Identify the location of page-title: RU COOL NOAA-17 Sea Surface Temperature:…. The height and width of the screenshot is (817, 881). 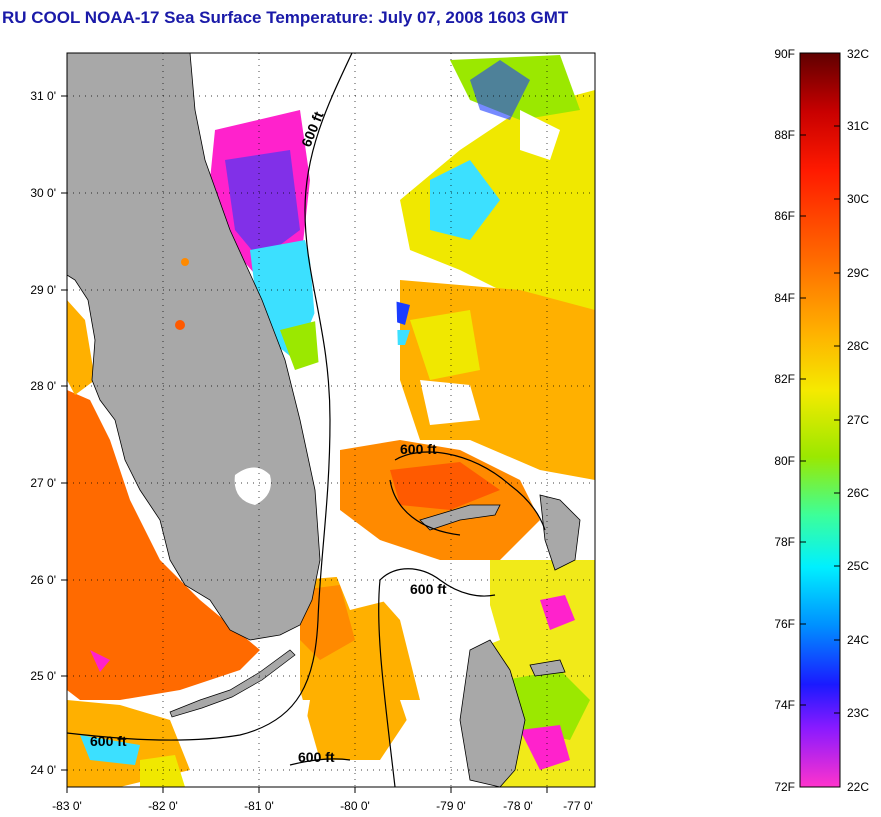
(285, 17).